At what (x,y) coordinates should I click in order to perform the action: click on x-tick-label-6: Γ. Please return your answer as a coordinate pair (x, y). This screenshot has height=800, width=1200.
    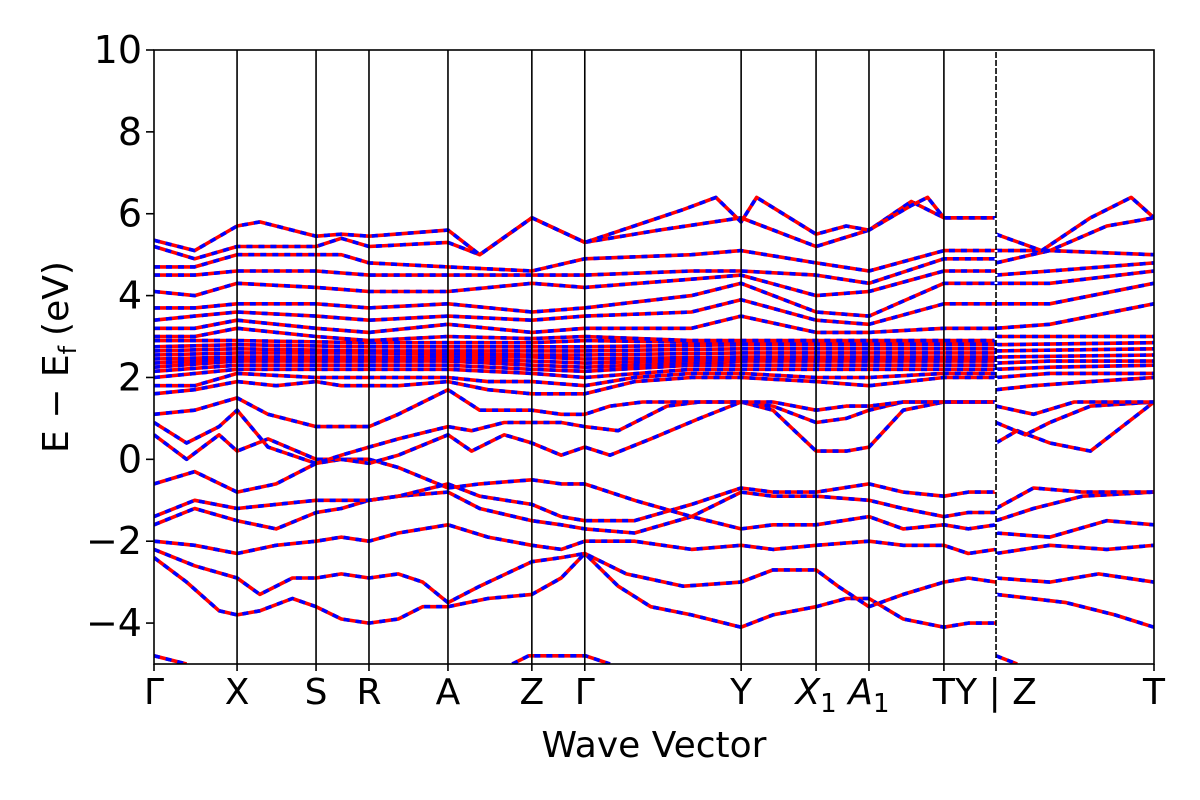
    Looking at the image, I should click on (585, 692).